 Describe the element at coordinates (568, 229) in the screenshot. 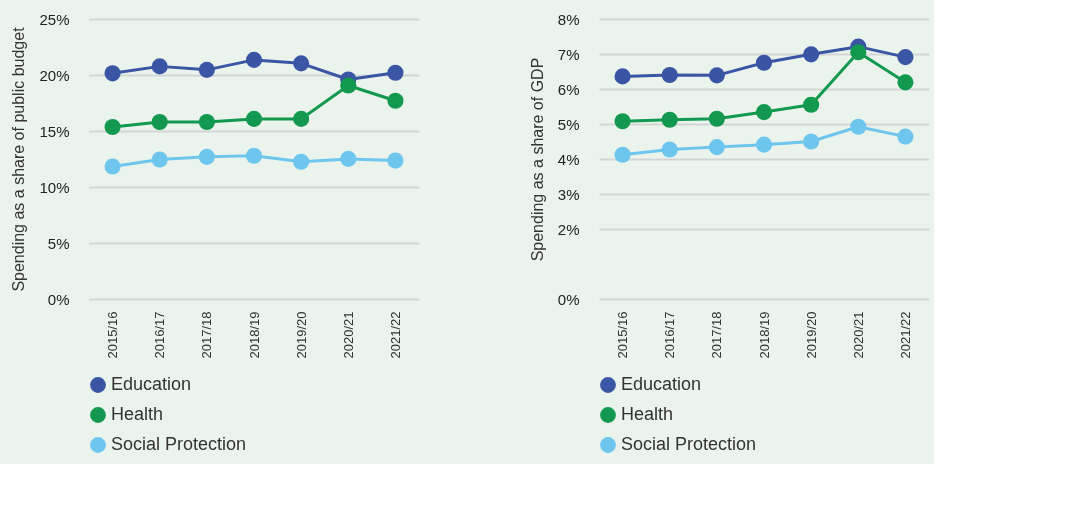

I see `y-tick-label: 2%` at that location.